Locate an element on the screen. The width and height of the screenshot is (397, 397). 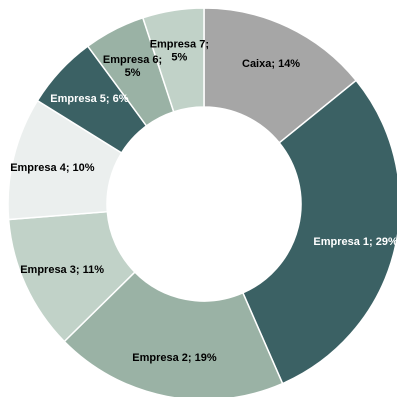
slice-label-4: Empresa 4; 10% is located at coordinates (52, 168).